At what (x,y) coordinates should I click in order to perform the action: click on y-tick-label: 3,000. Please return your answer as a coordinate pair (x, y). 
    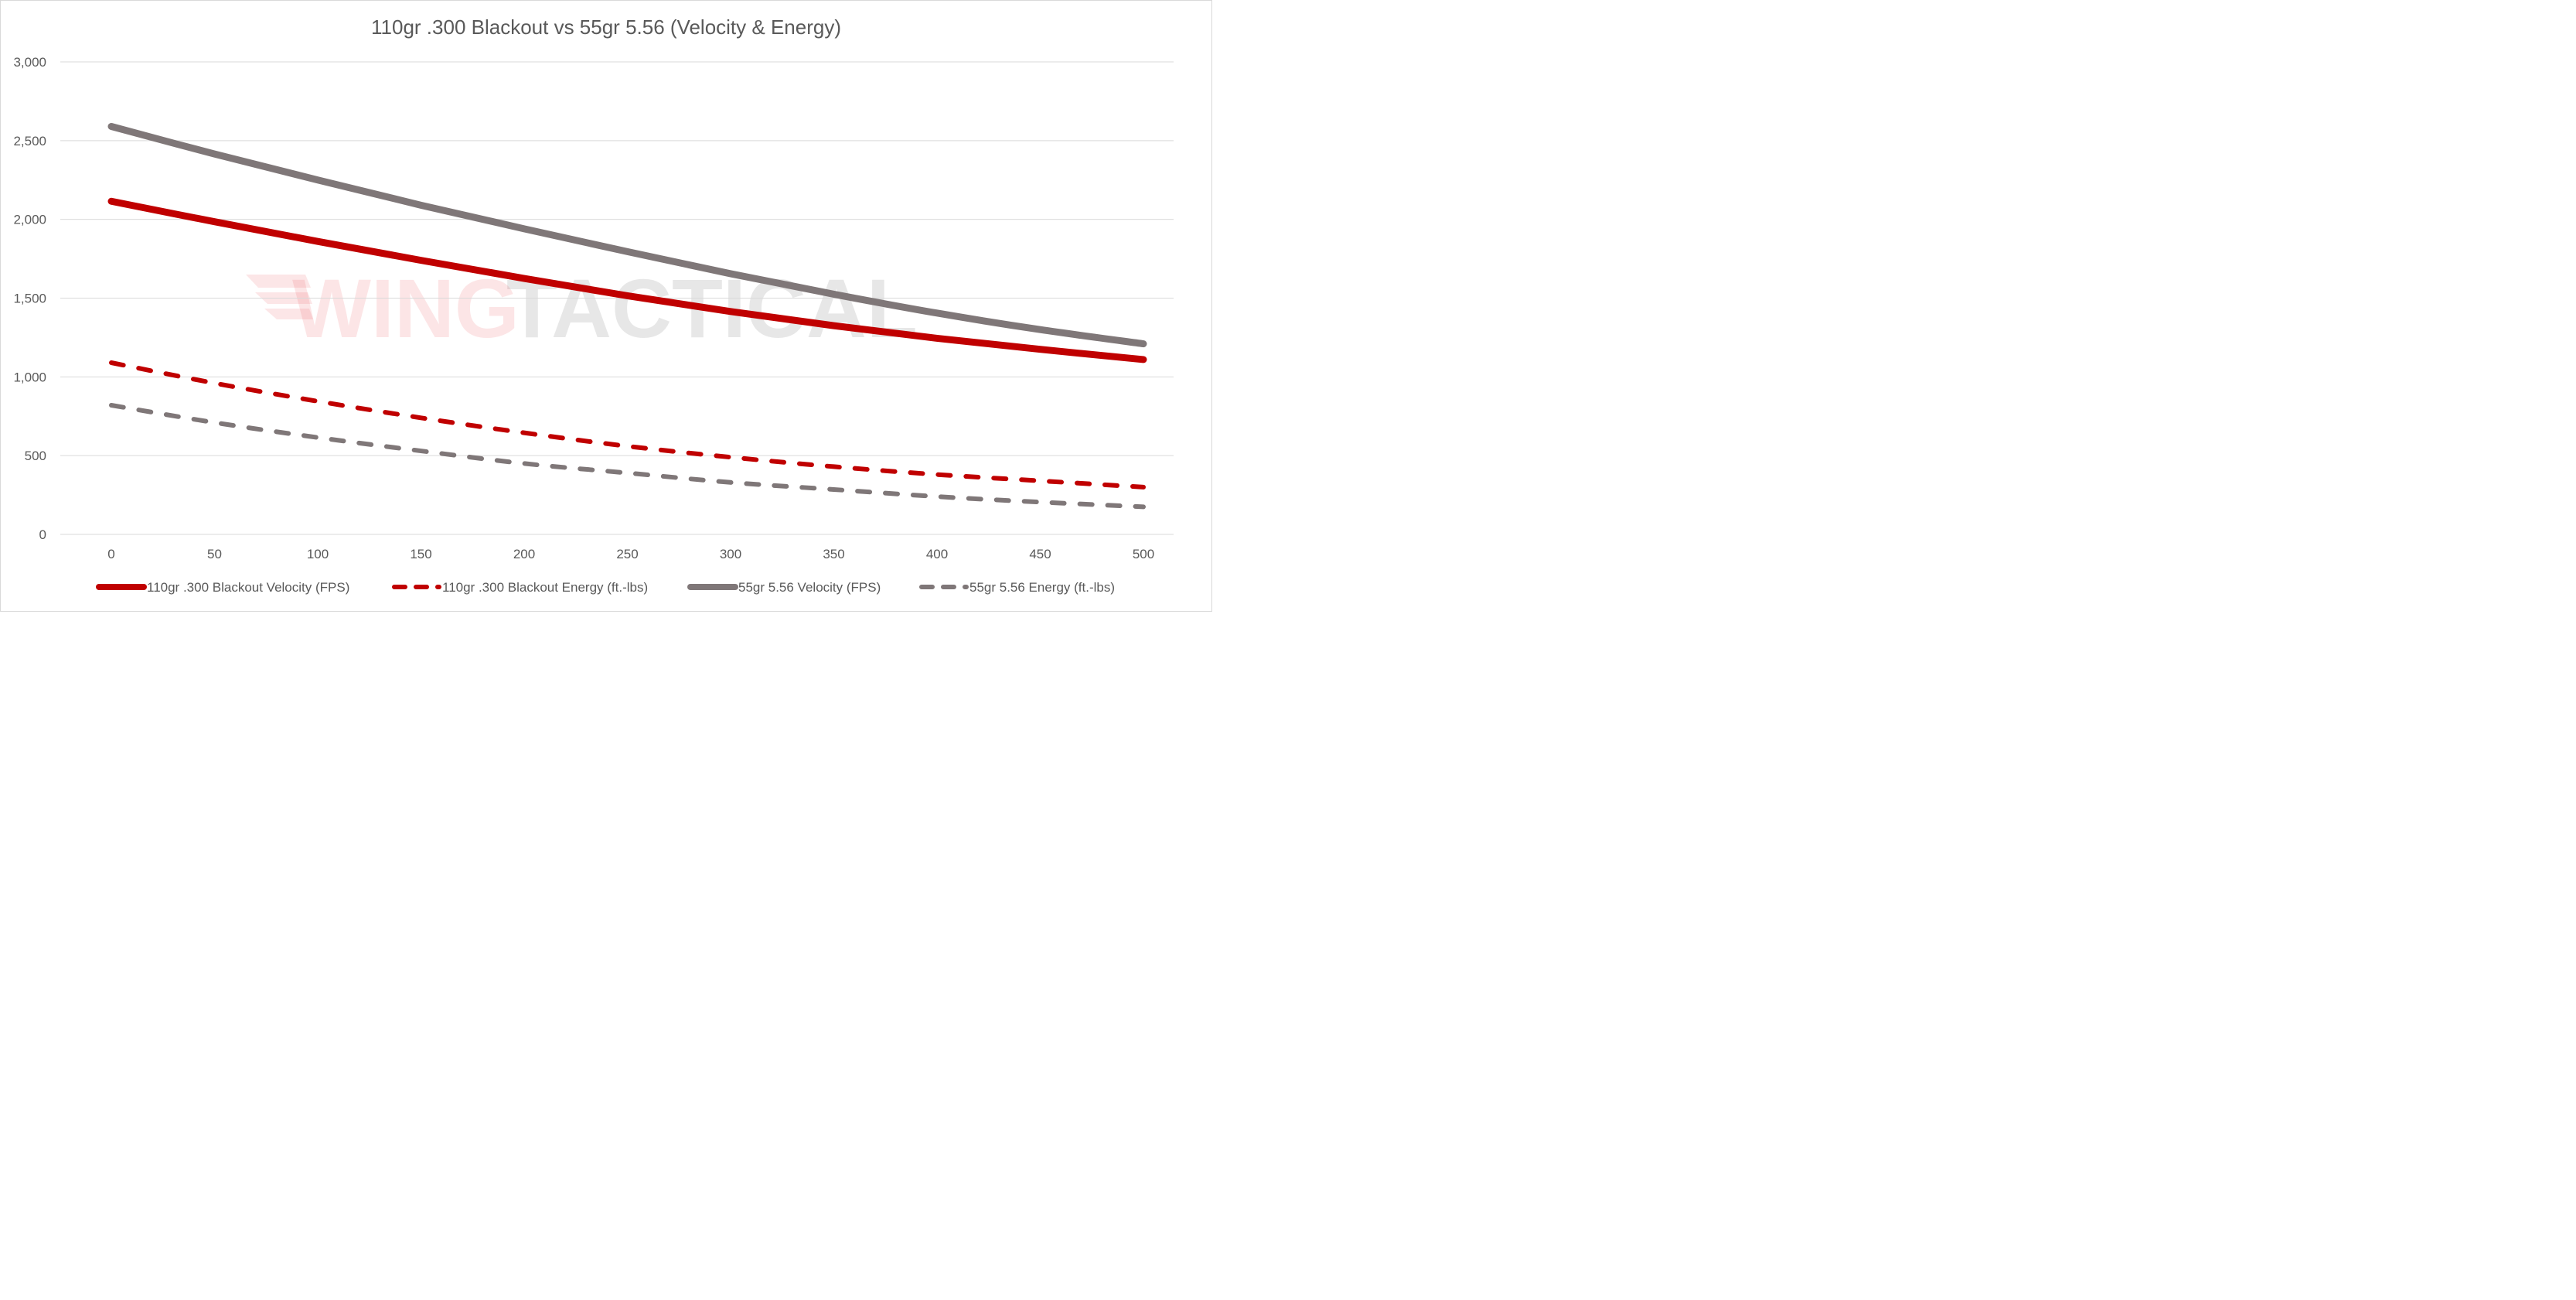
    Looking at the image, I should click on (29, 62).